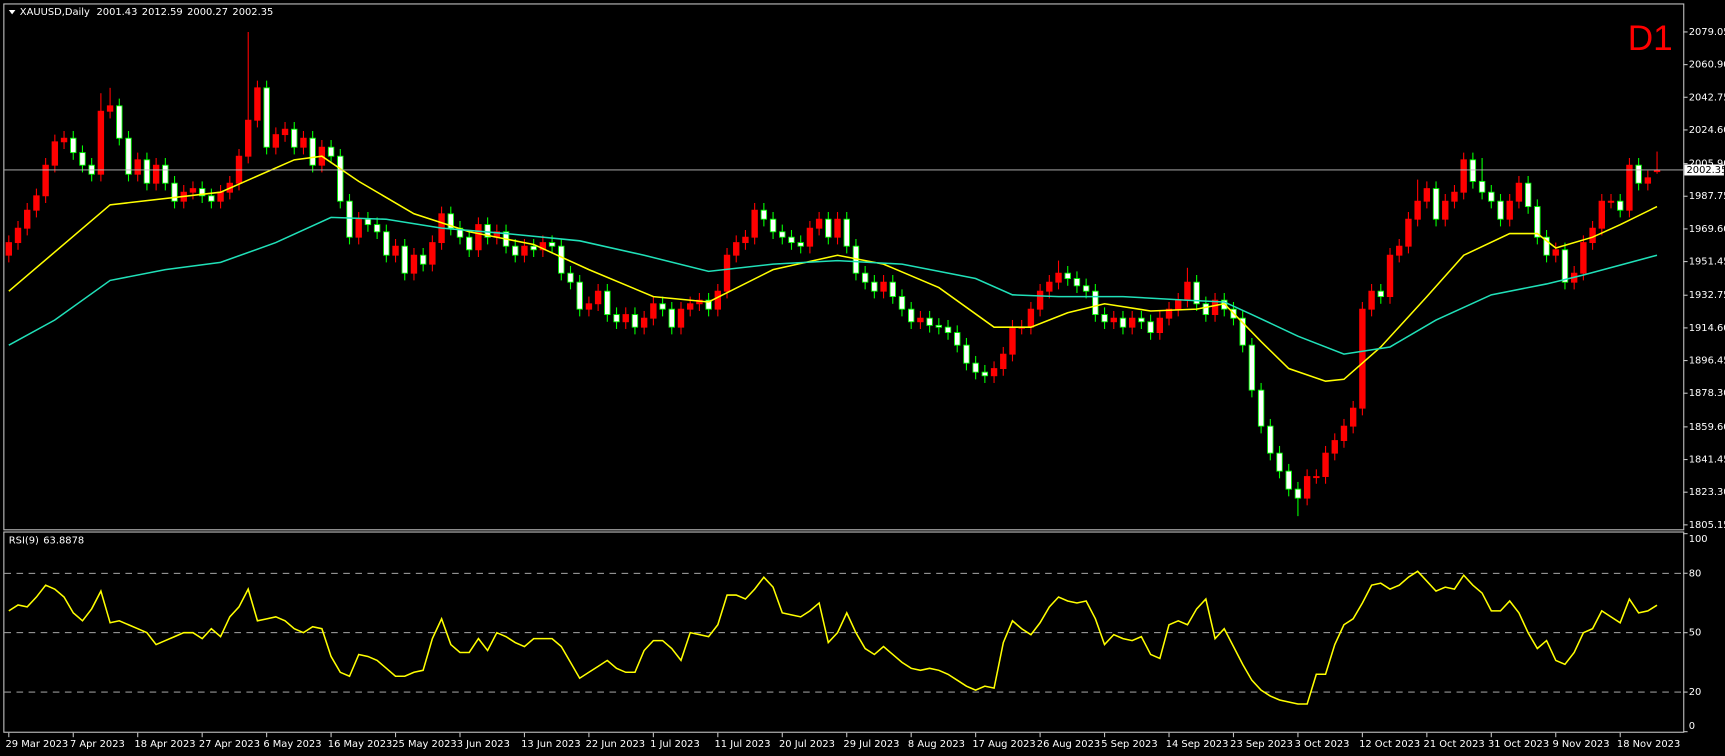  I want to click on y-tick-label: 1951.45, so click(1707, 262).